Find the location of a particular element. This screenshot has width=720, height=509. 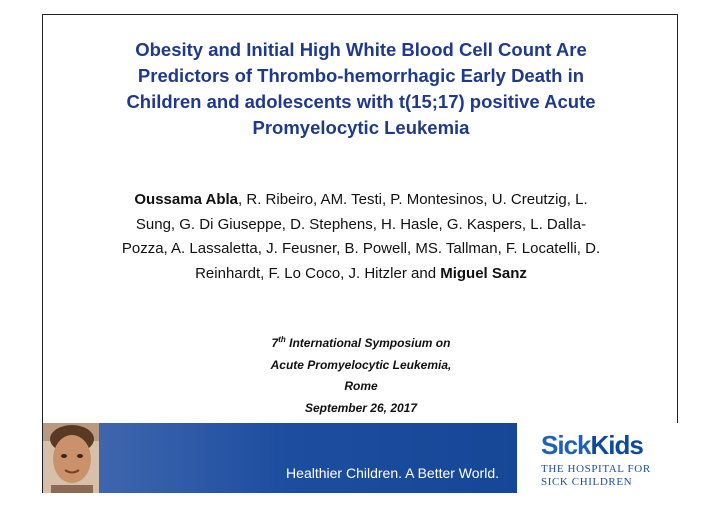

tagline: Healthier Children. A Better World. is located at coordinates (392, 473).